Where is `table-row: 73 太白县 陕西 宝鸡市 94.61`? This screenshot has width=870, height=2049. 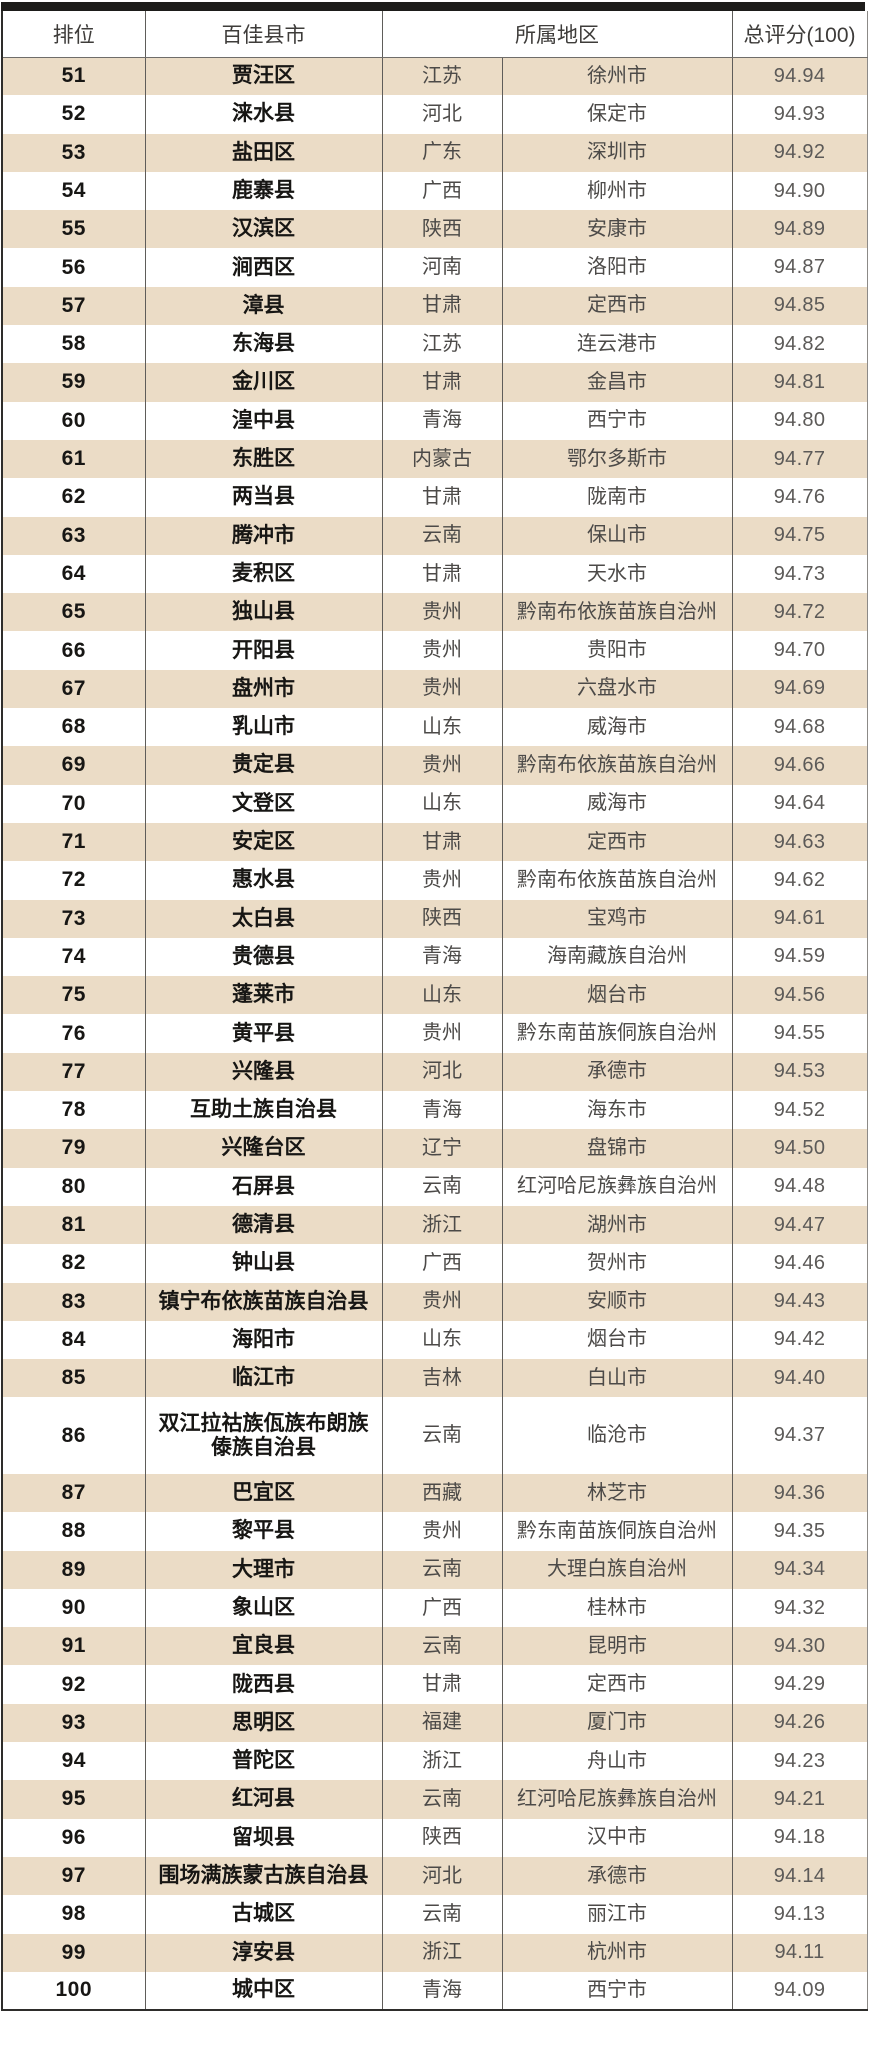 table-row: 73 太白县 陕西 宝鸡市 94.61 is located at coordinates (434, 918).